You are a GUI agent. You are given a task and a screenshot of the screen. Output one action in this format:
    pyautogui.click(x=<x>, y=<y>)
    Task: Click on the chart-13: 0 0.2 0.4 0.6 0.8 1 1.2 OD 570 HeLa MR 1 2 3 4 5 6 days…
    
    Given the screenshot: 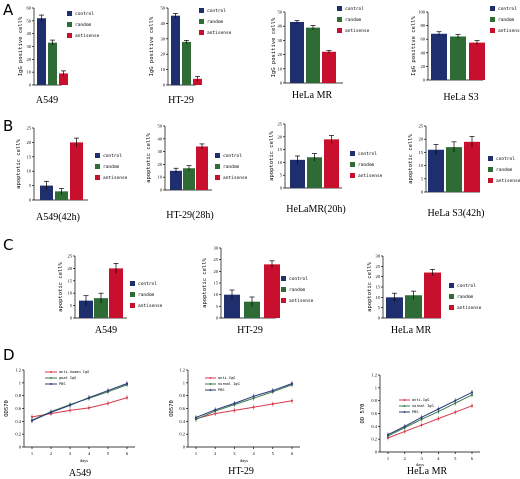 What is the action you would take?
    pyautogui.click(x=420, y=425)
    